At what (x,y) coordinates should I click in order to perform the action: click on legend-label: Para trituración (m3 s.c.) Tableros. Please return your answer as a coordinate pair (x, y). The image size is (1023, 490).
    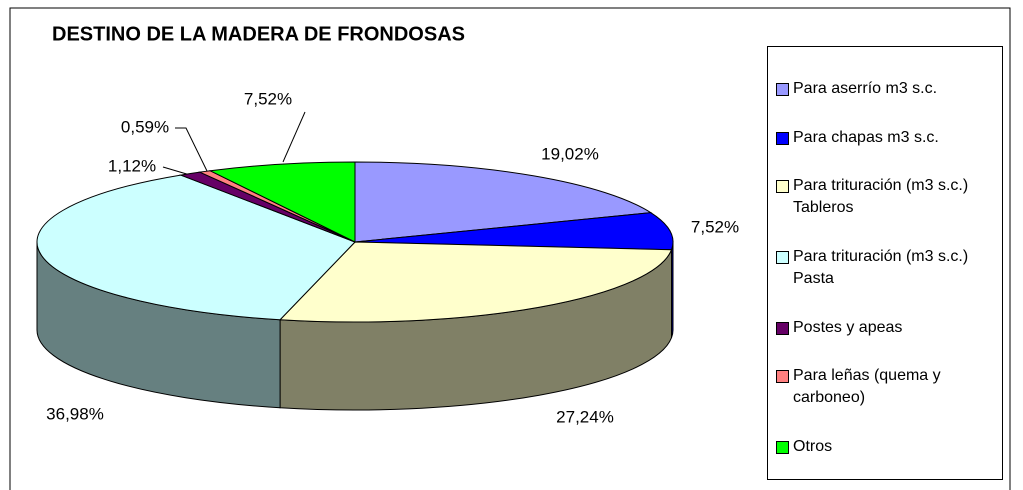
    Looking at the image, I should click on (881, 197).